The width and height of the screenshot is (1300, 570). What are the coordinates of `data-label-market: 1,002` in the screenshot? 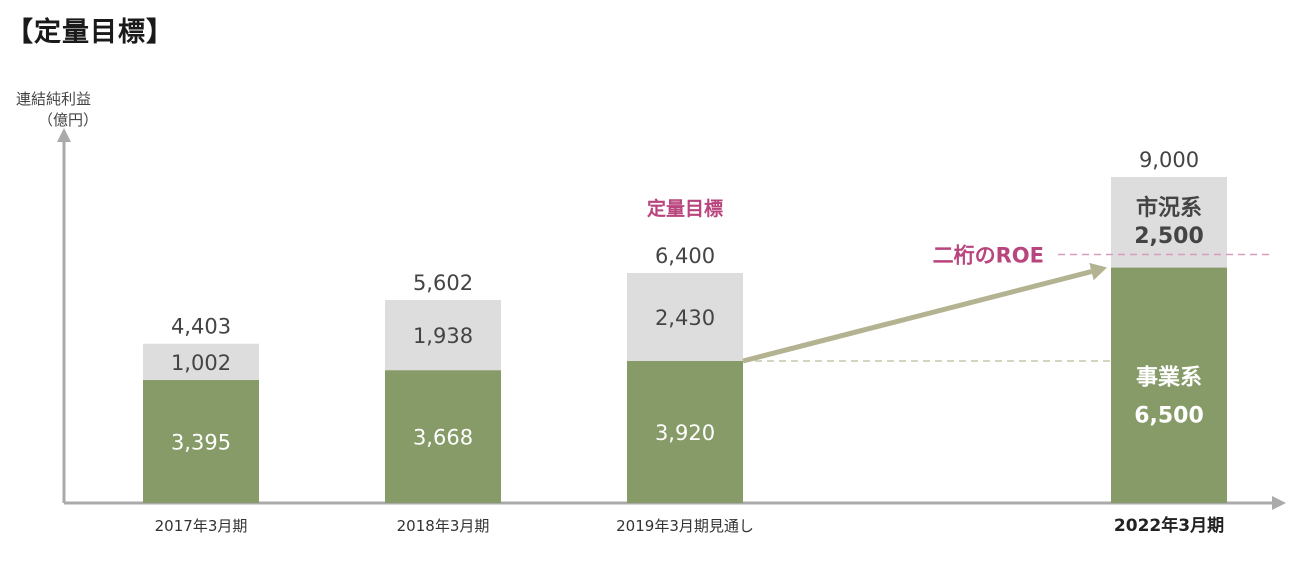 It's located at (201, 363).